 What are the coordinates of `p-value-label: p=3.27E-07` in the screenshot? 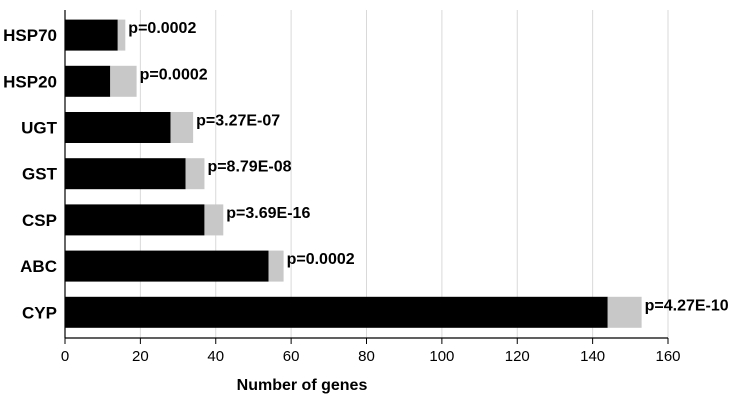 It's located at (238, 121).